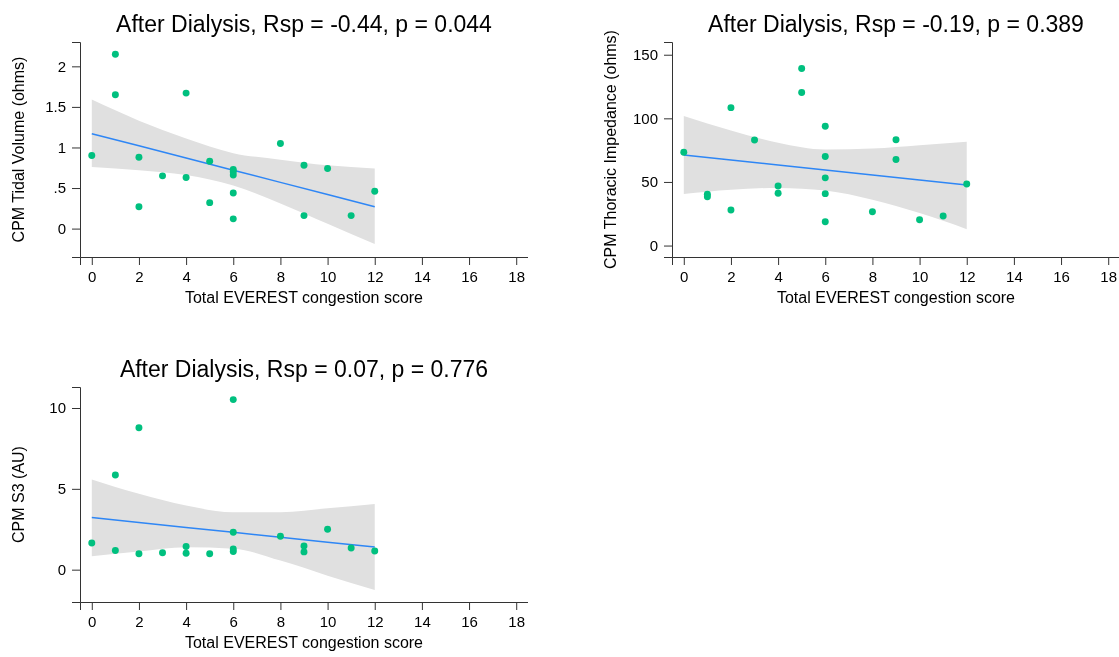 The width and height of the screenshot is (1119, 657). What do you see at coordinates (18, 149) in the screenshot?
I see `y-axis-title: CPM Tidal Volume (ohms)` at bounding box center [18, 149].